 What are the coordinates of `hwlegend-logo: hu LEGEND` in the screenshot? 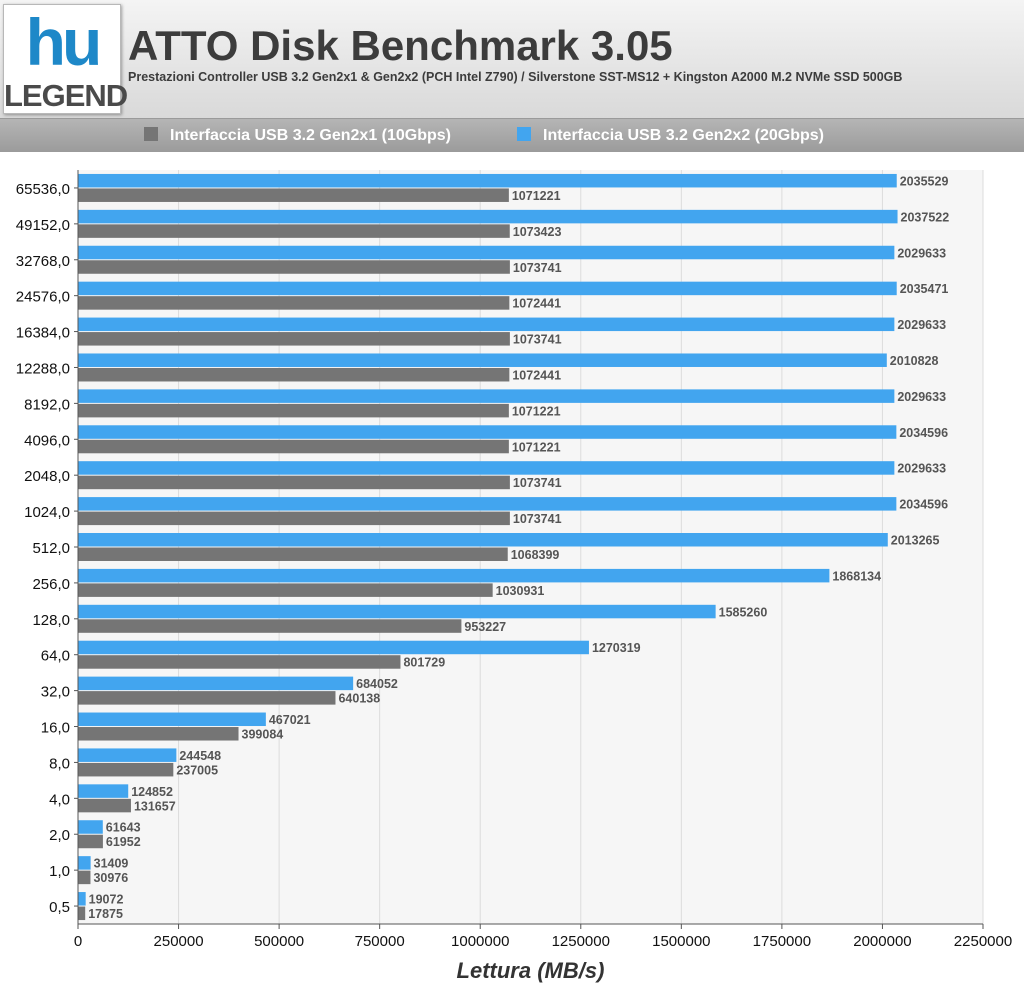 It's located at (65, 59).